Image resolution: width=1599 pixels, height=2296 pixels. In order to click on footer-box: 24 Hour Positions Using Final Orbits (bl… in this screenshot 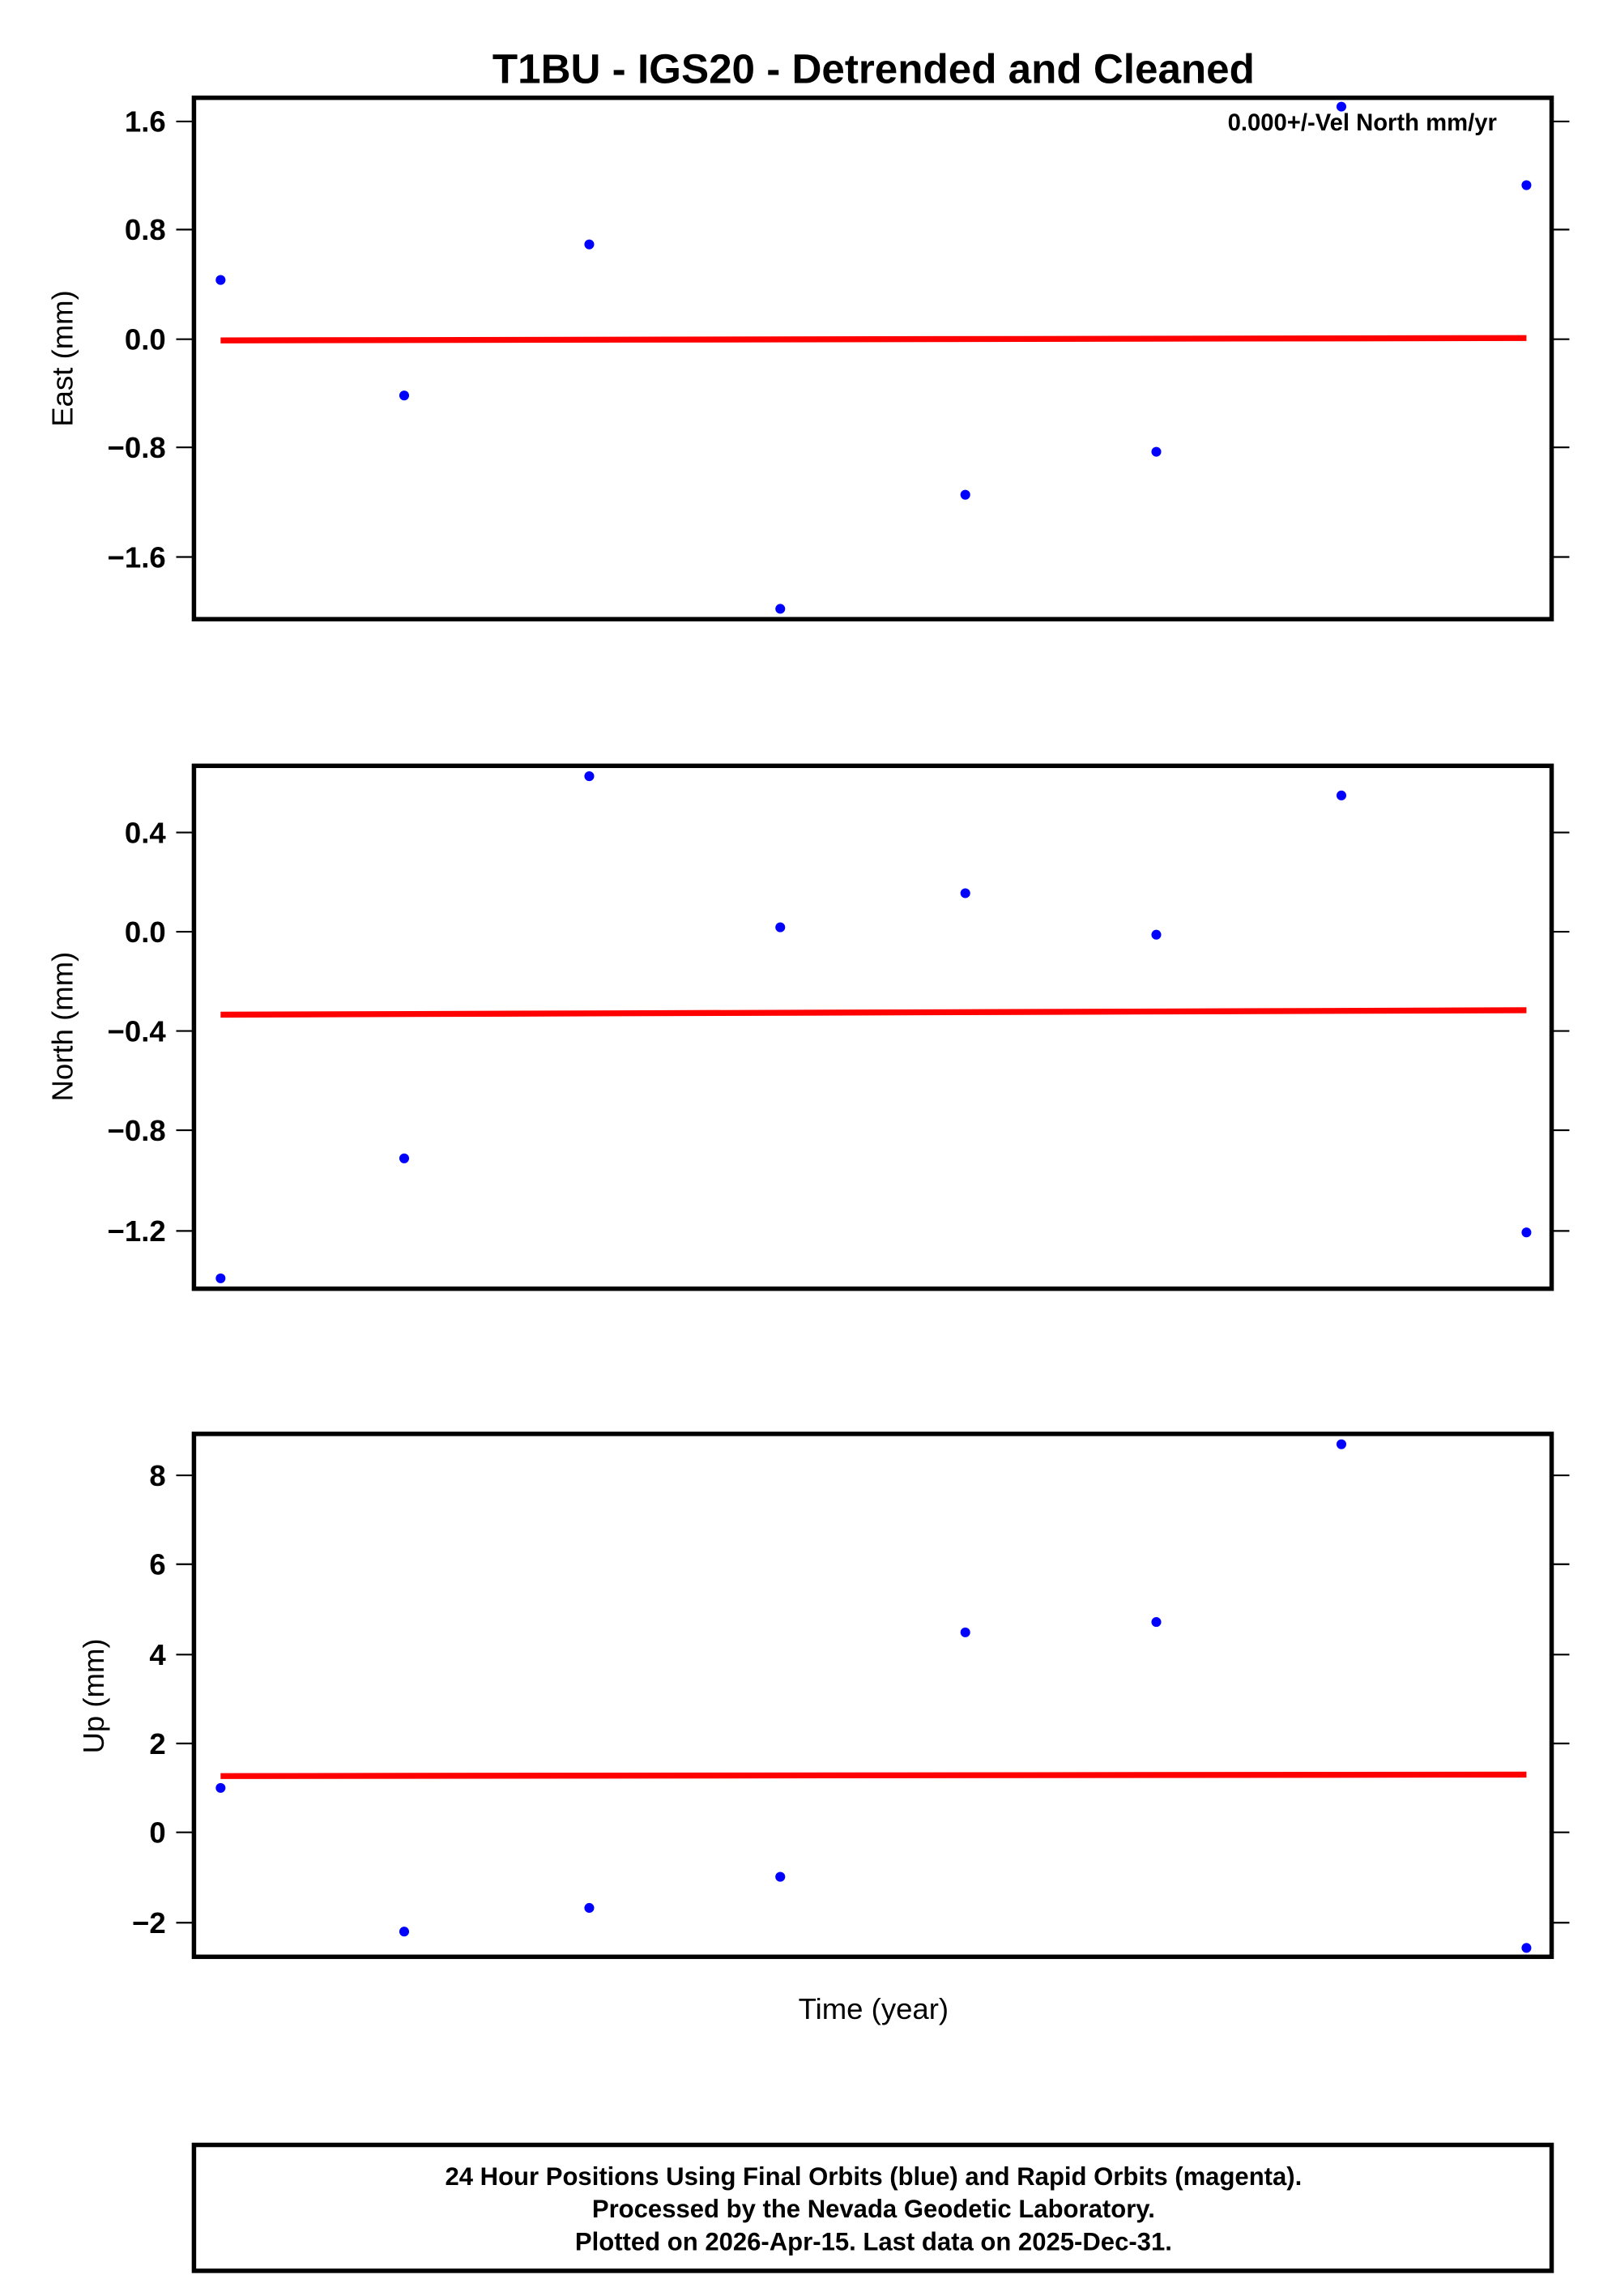, I will do `click(872, 2207)`.